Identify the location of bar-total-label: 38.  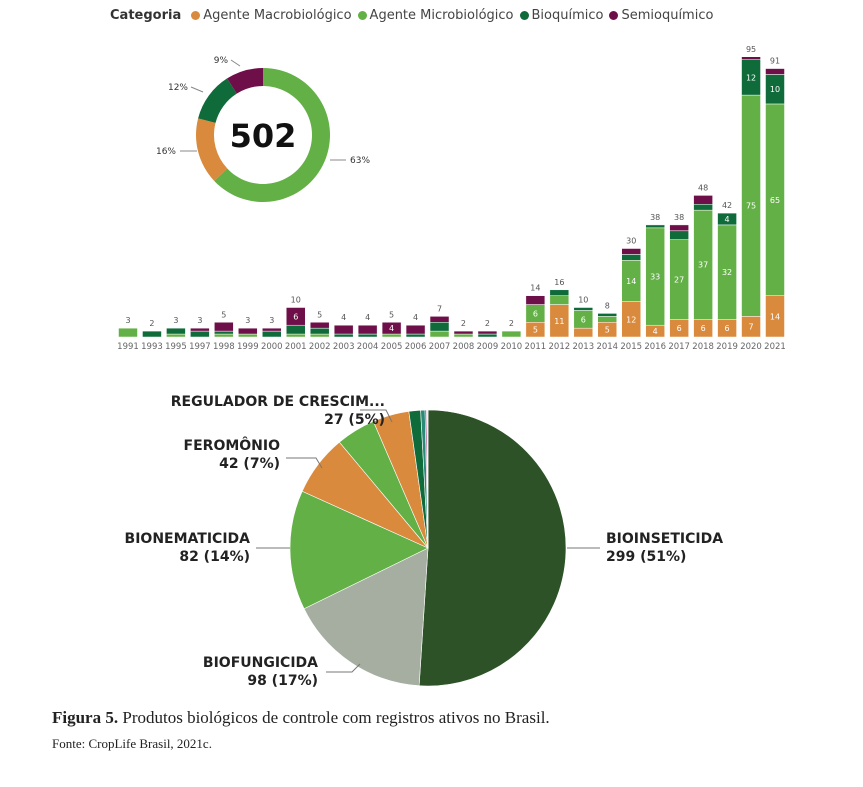
(679, 217).